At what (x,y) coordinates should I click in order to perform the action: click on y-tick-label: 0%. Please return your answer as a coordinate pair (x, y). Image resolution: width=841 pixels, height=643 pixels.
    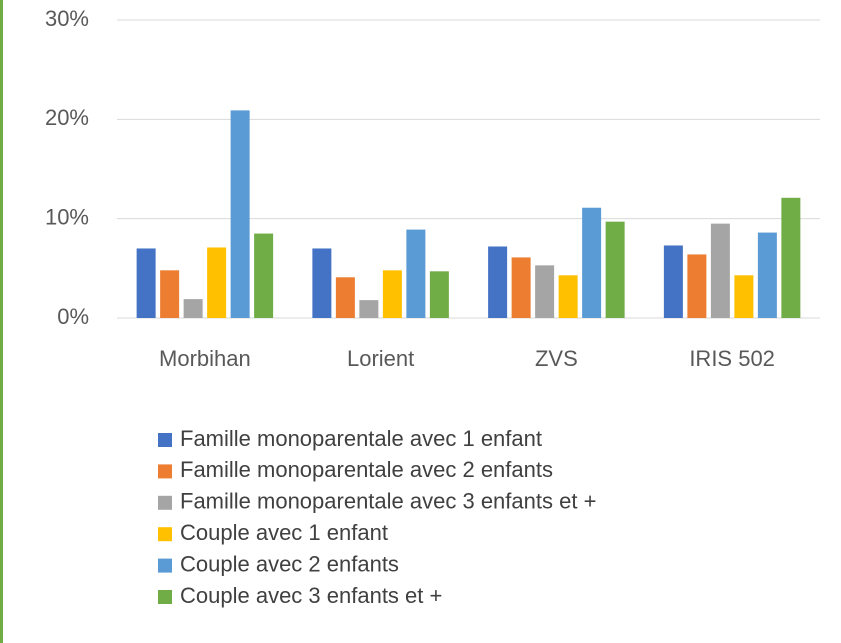
    Looking at the image, I should click on (73, 316).